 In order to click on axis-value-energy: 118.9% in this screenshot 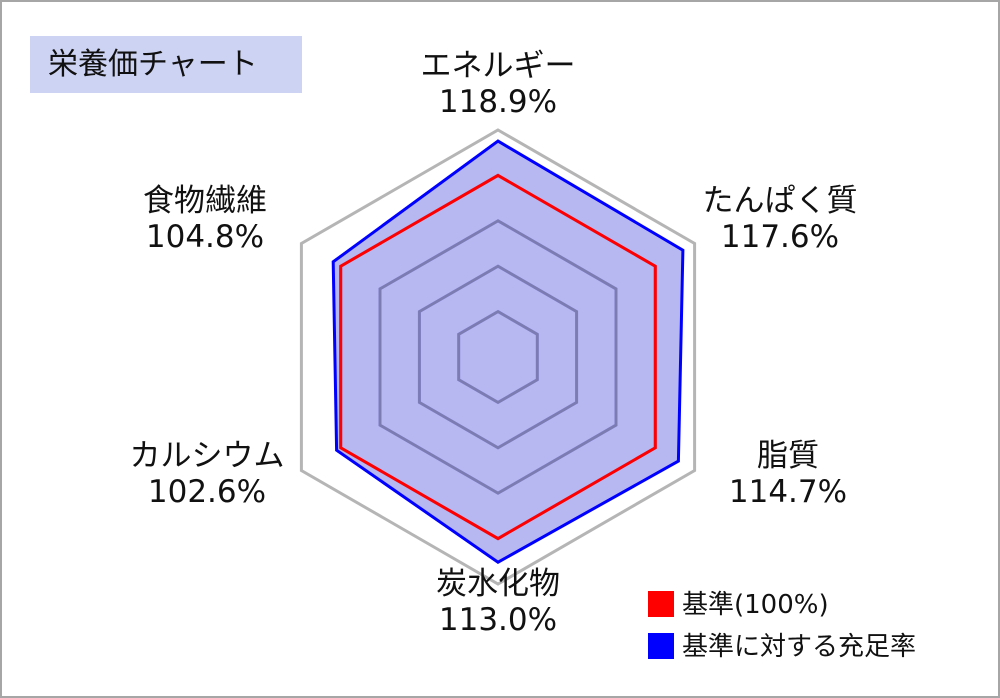, I will do `click(498, 102)`.